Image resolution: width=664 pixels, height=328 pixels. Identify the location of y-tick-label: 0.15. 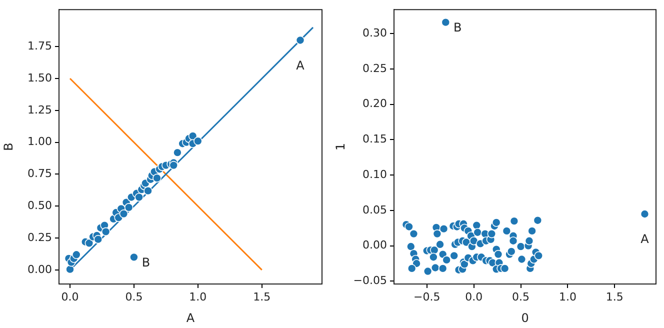
(374, 139).